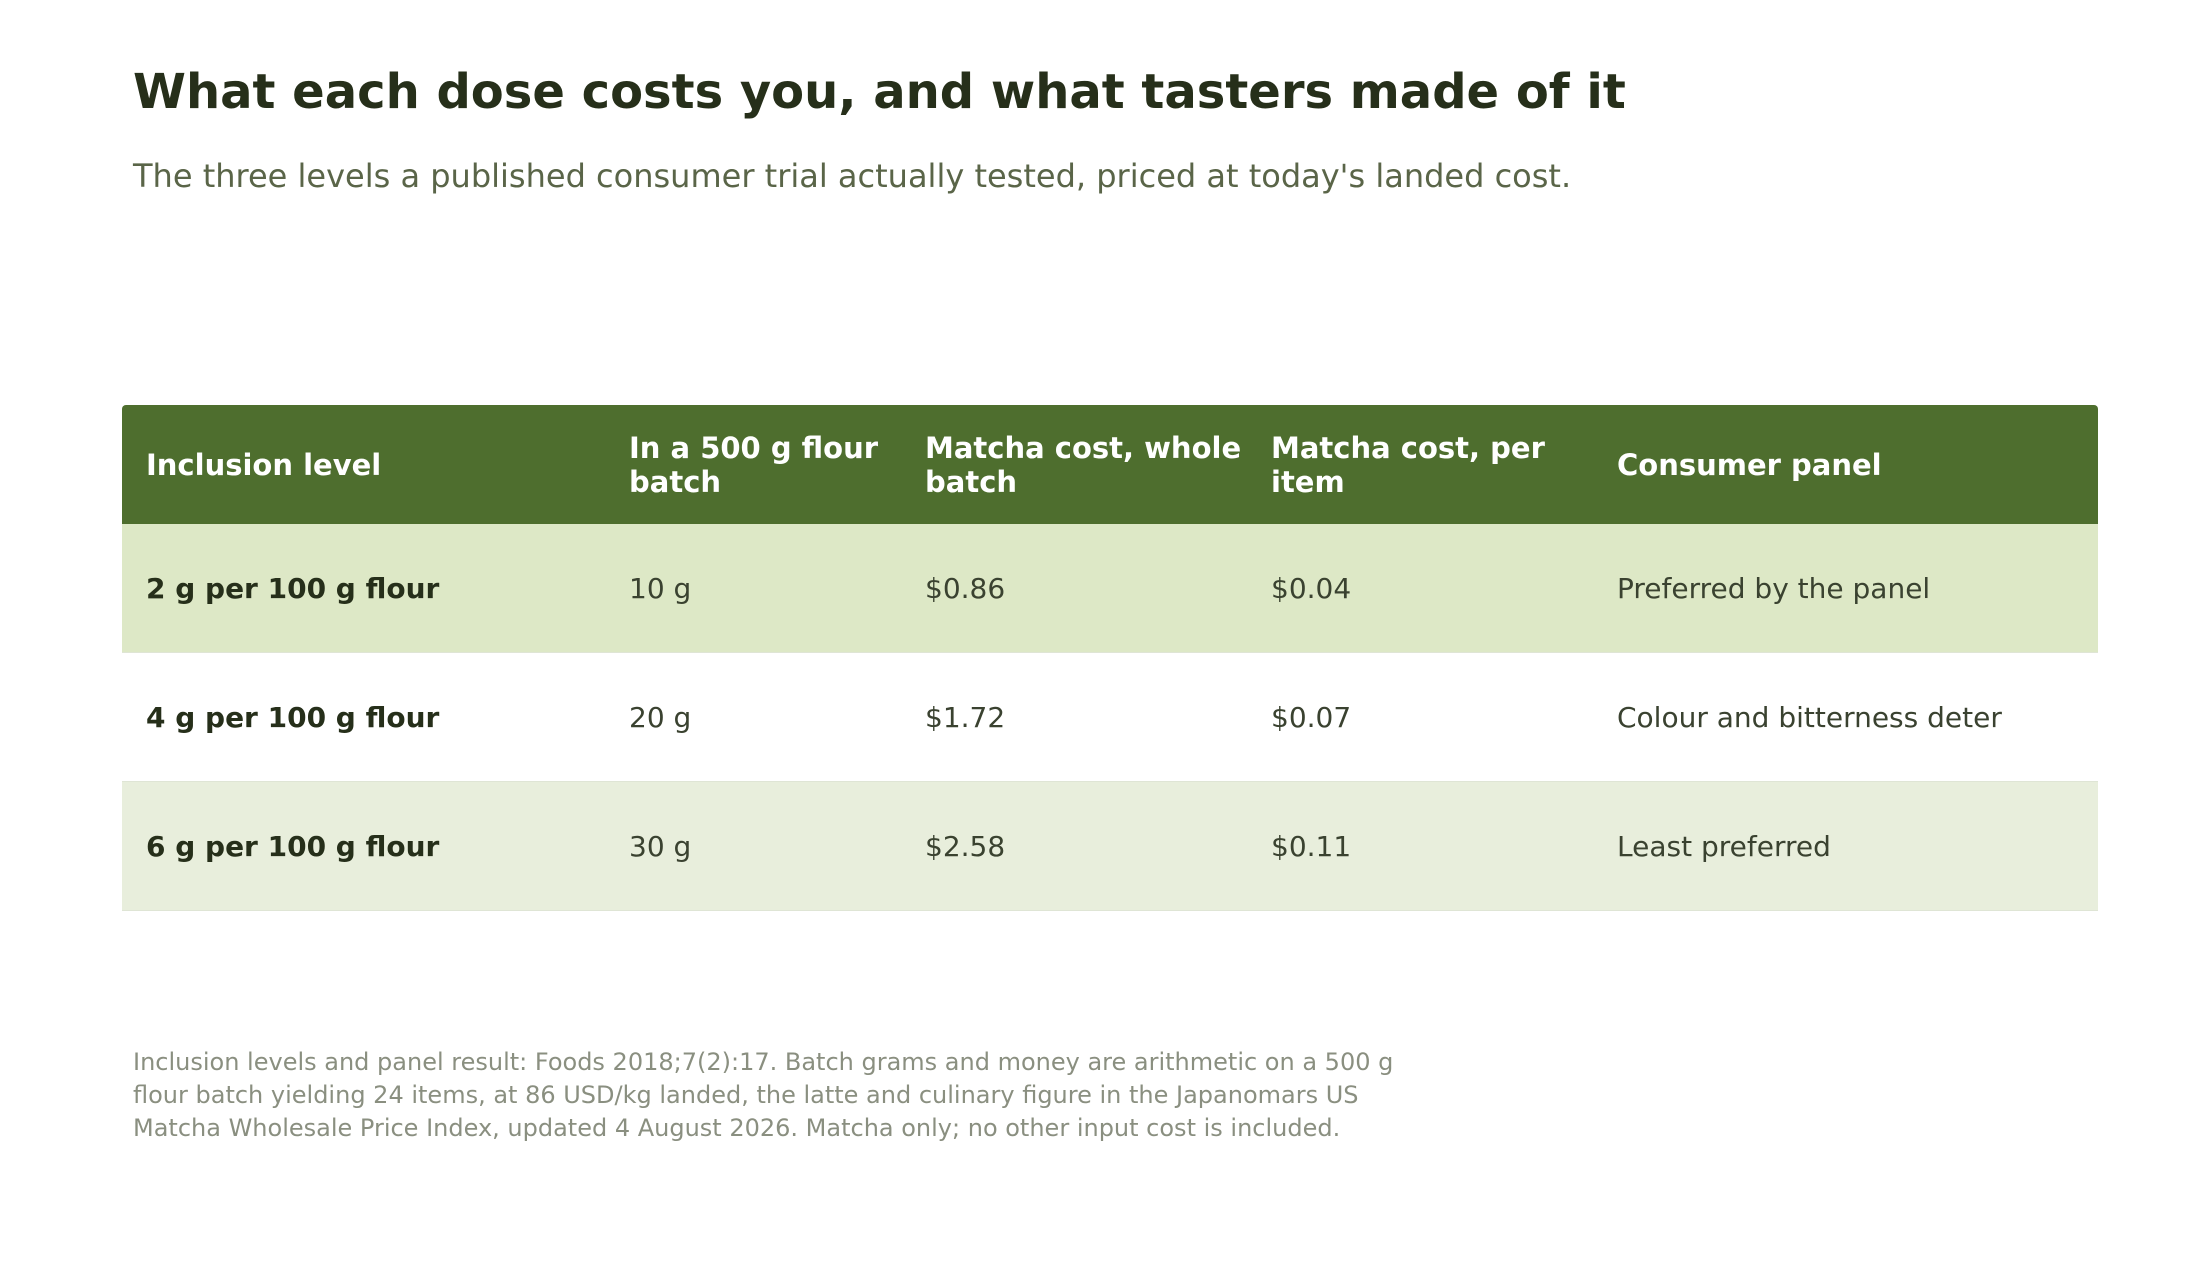  Describe the element at coordinates (753, 464) in the screenshot. I see `header-batch-grams: In a 500 g flour batch` at that location.